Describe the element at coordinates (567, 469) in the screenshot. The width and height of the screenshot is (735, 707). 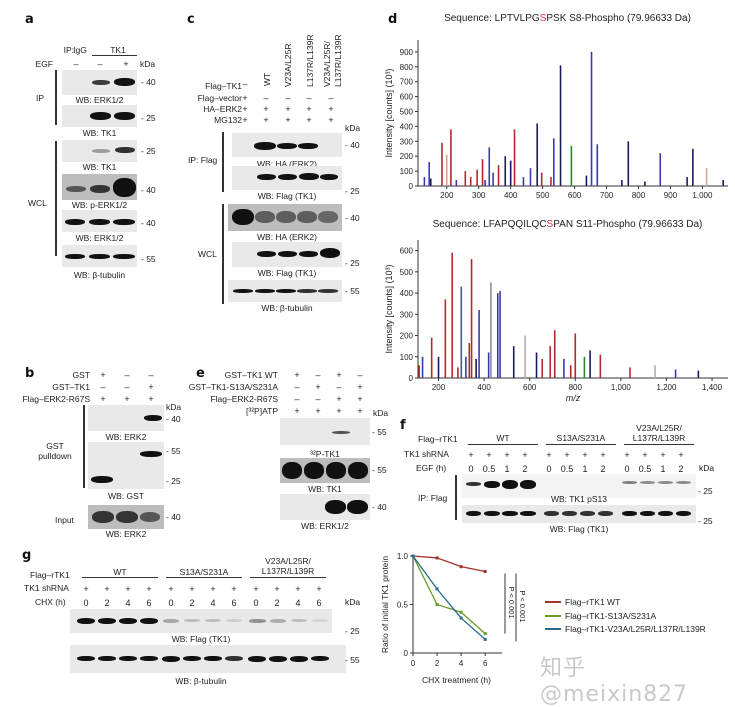
I see `time-value: 0.5` at that location.